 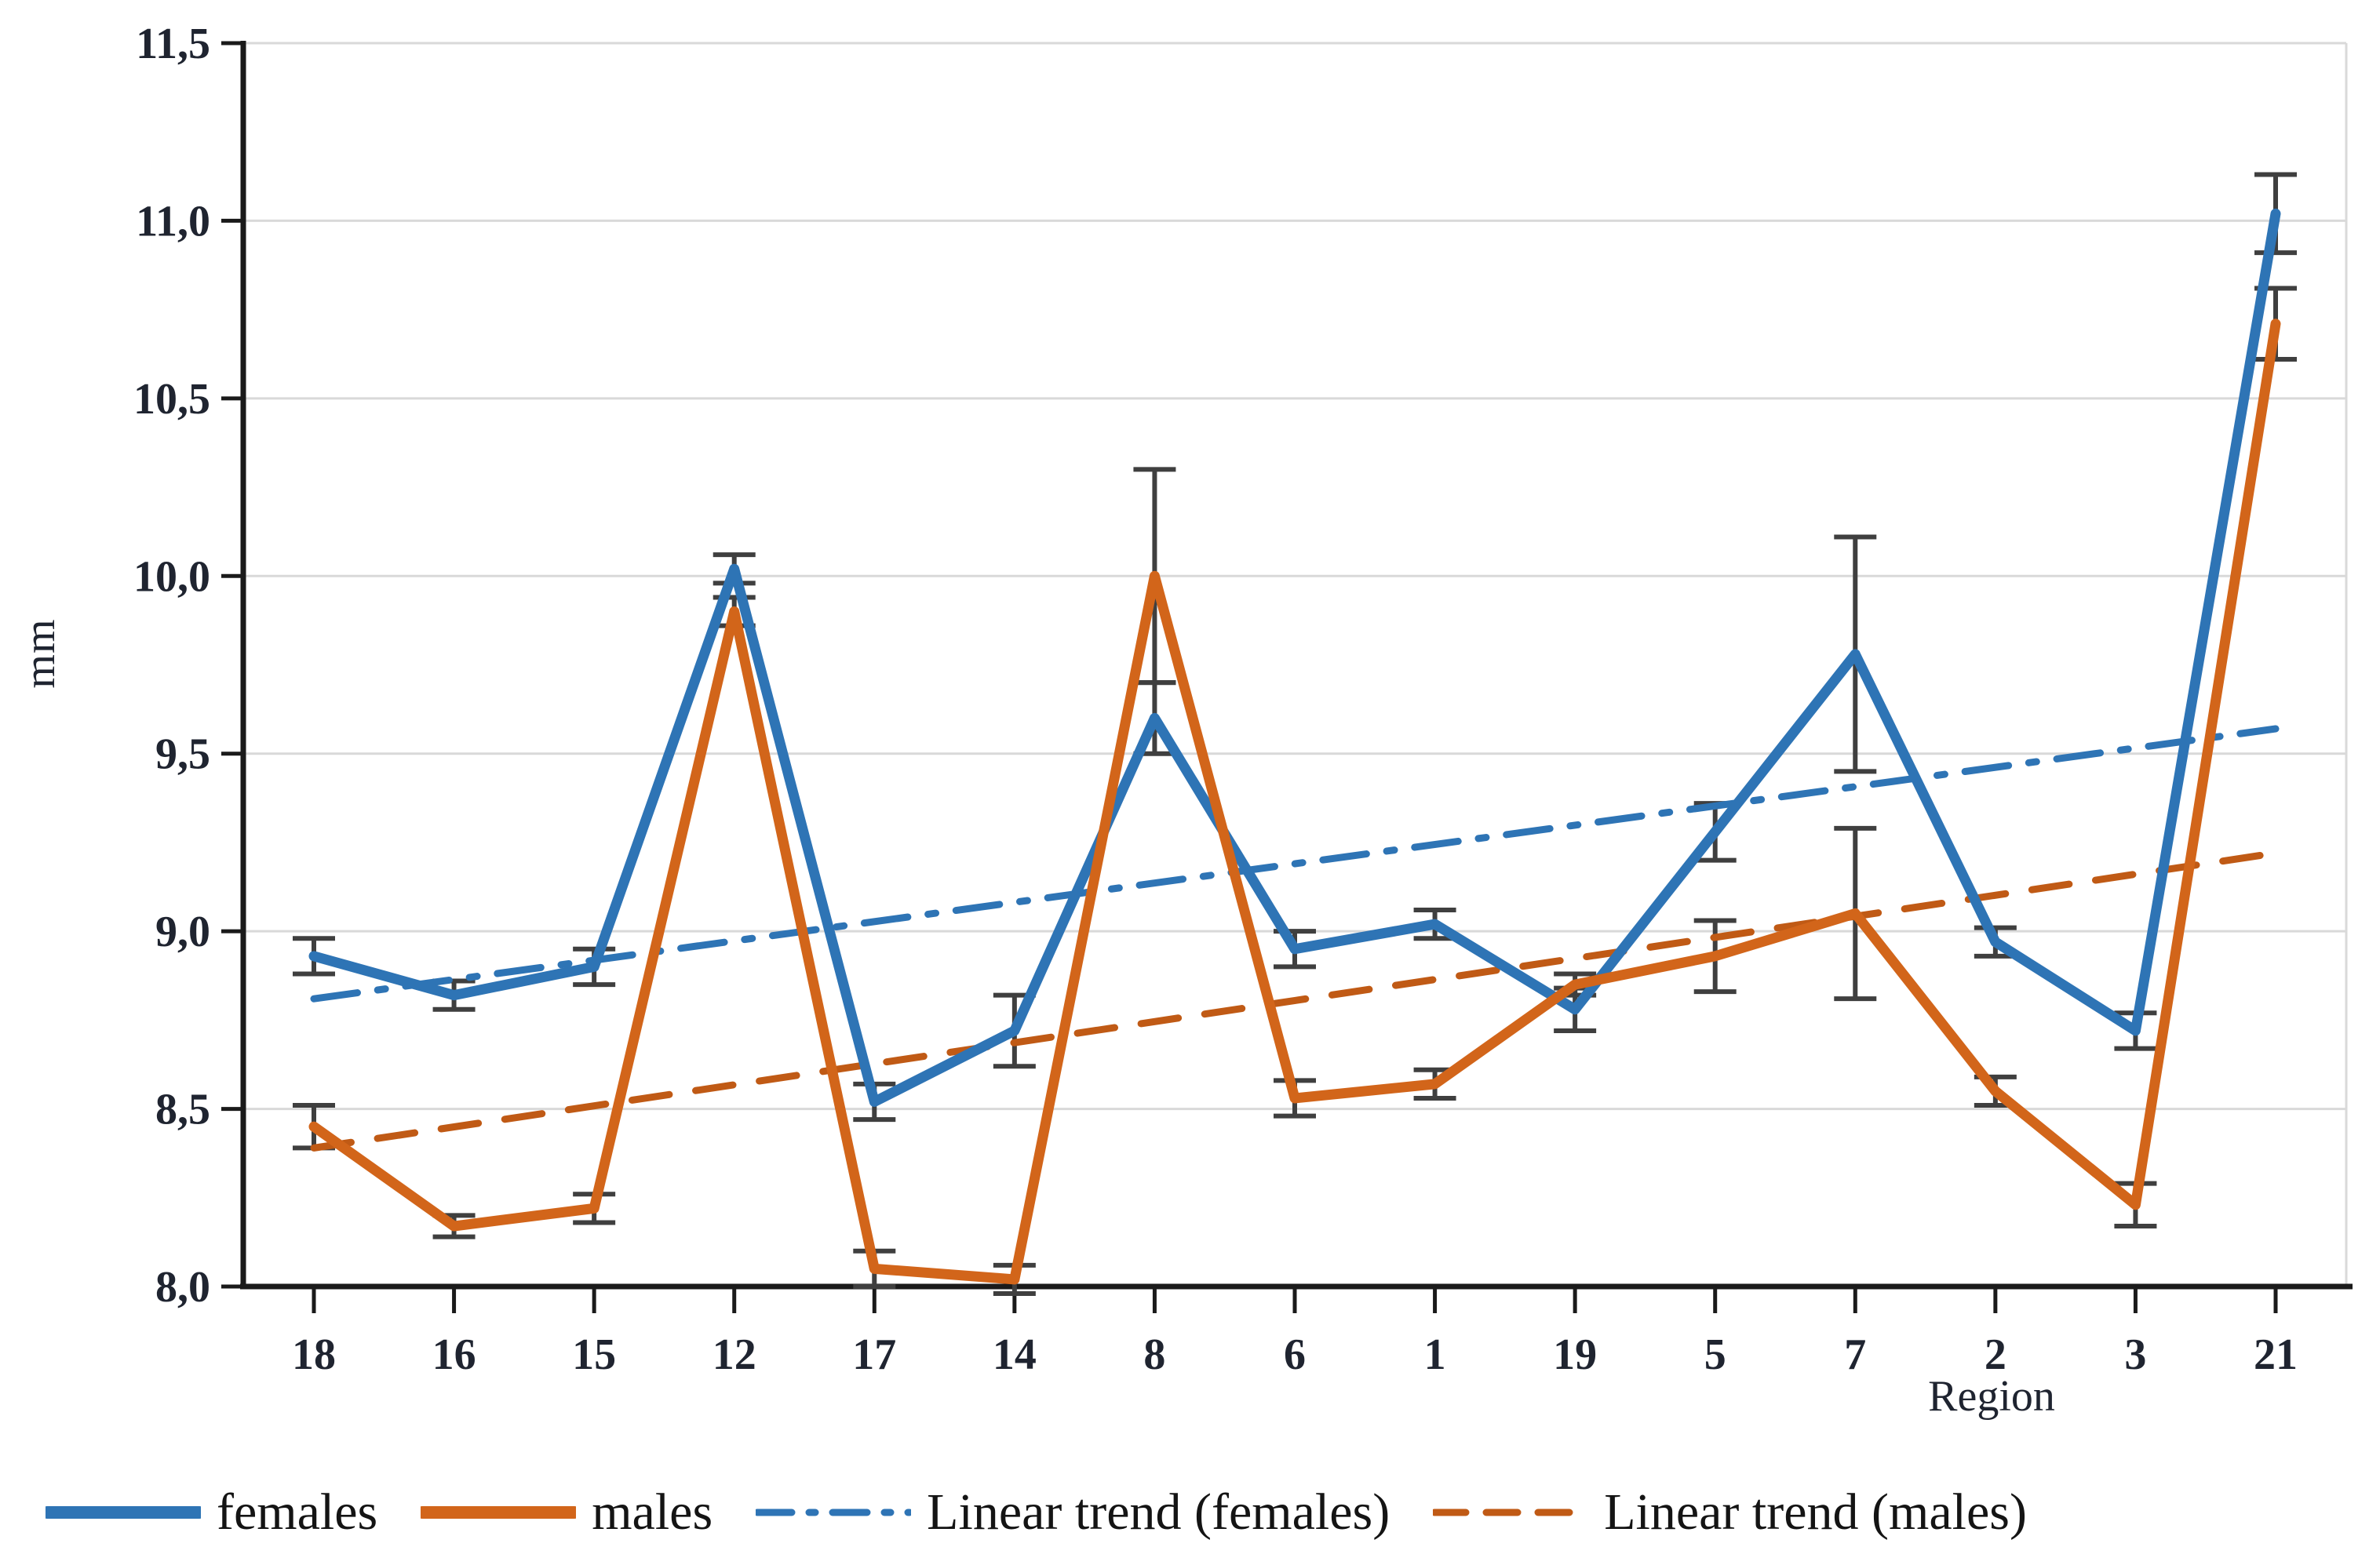 What do you see at coordinates (1295, 1354) in the screenshot?
I see `x-tick-label: 6` at bounding box center [1295, 1354].